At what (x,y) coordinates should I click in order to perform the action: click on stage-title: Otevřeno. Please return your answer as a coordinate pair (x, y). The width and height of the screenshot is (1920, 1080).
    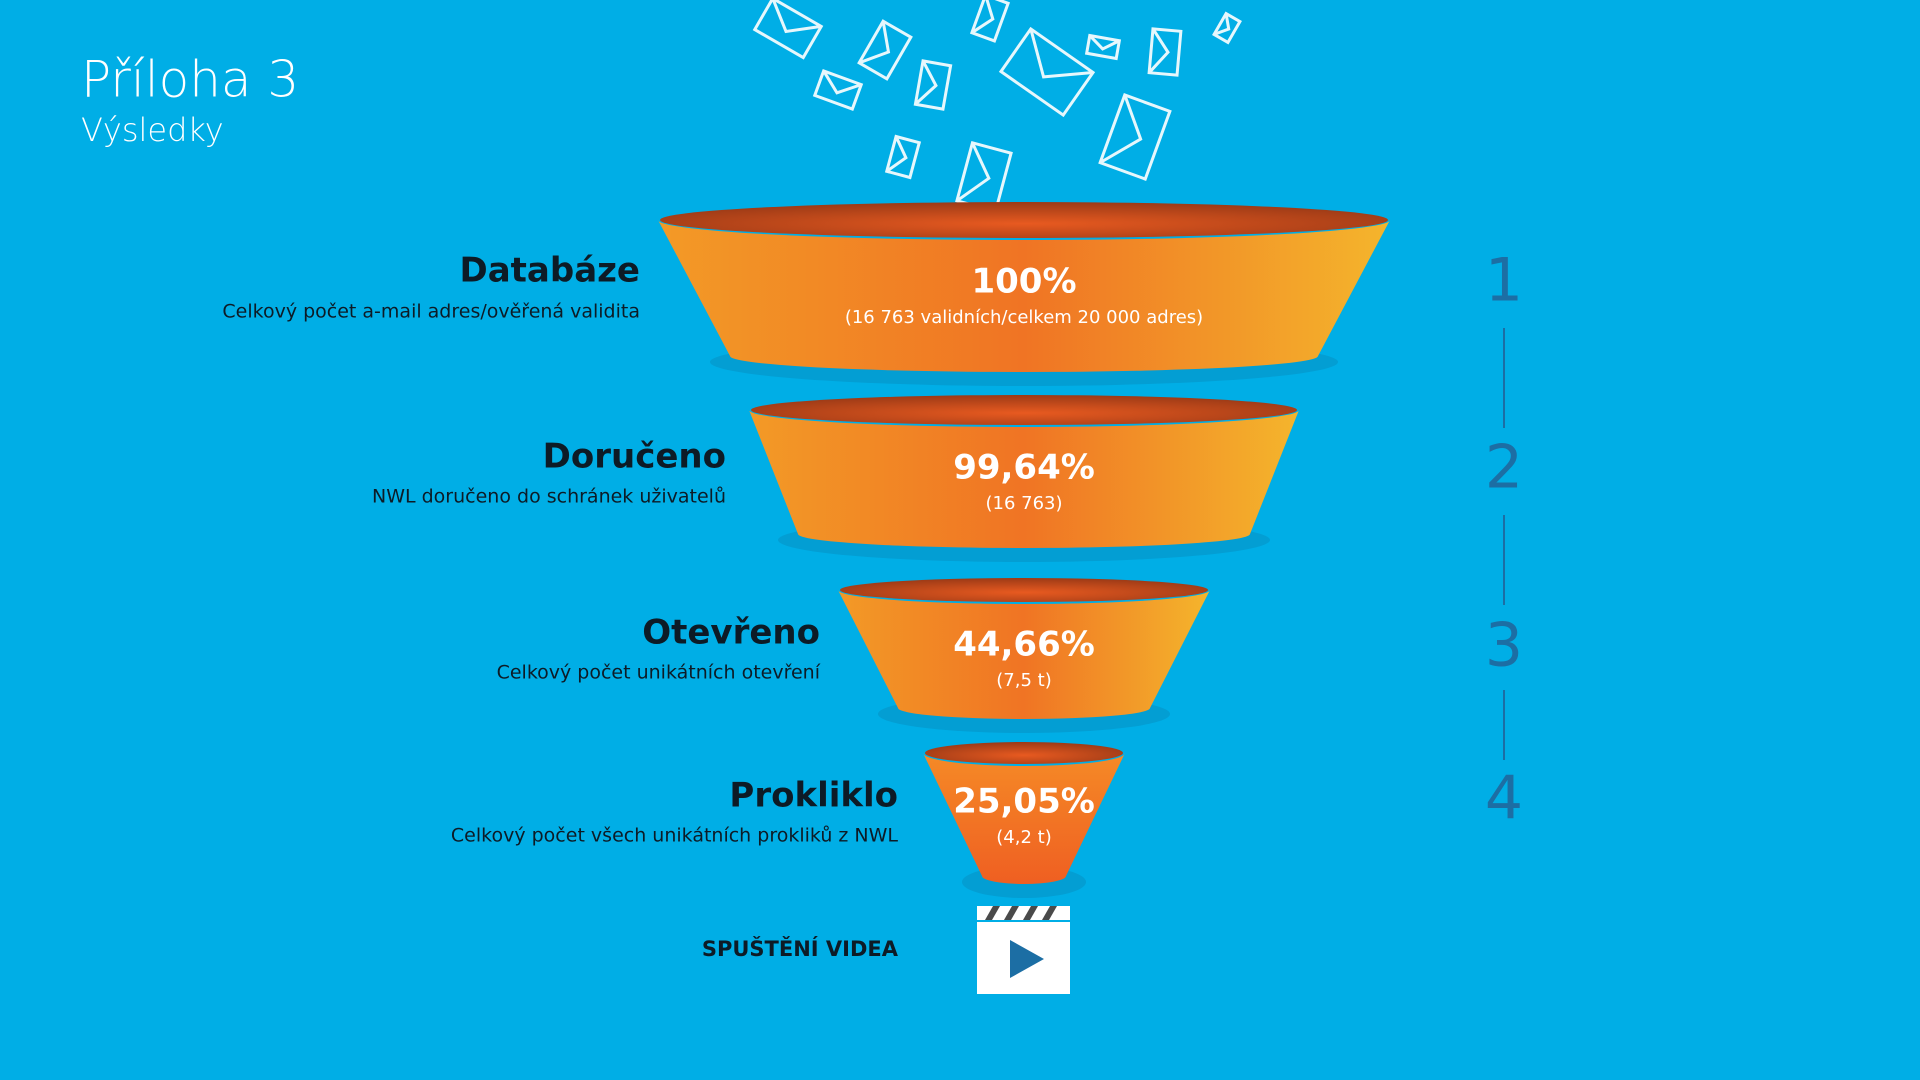
    Looking at the image, I should click on (731, 633).